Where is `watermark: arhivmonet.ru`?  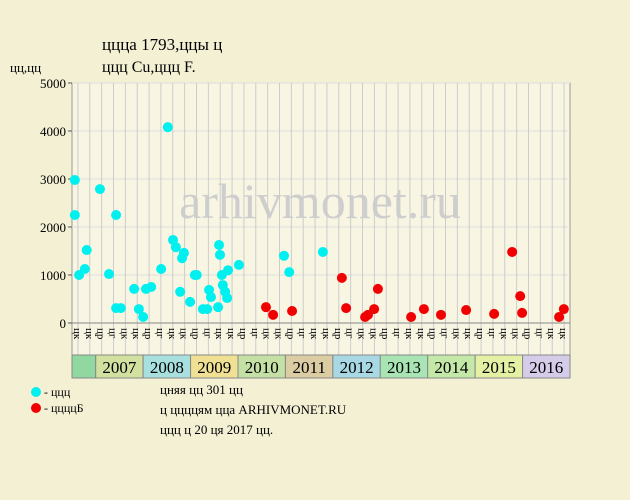 watermark: arhivmonet.ru is located at coordinates (320, 201).